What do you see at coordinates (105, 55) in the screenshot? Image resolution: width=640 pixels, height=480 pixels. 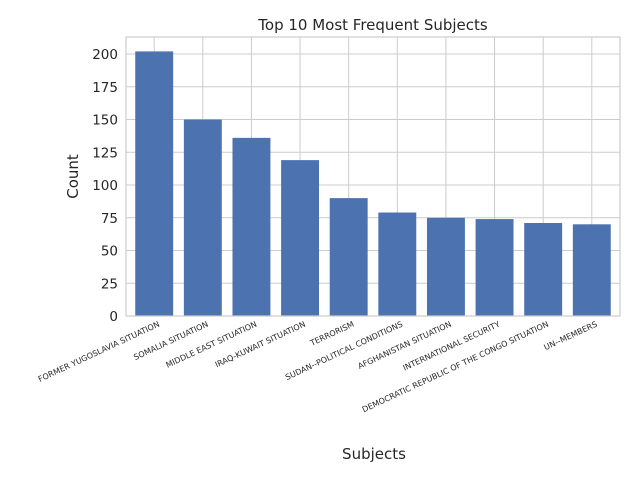 I see `y-tick-label: 200` at bounding box center [105, 55].